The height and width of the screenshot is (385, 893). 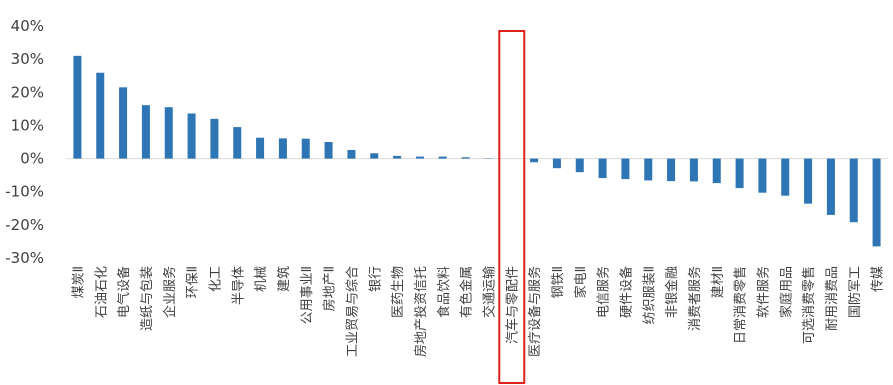 What do you see at coordinates (878, 279) in the screenshot?
I see `x-tick-label: 传媒` at bounding box center [878, 279].